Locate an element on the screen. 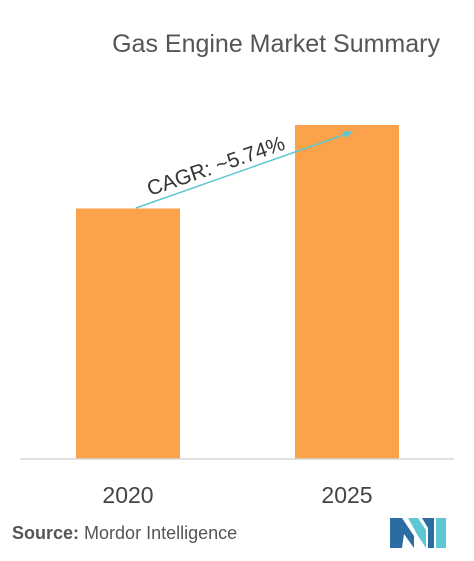 Image resolution: width=474 pixels, height=561 pixels. mordor-logo-icon is located at coordinates (418, 533).